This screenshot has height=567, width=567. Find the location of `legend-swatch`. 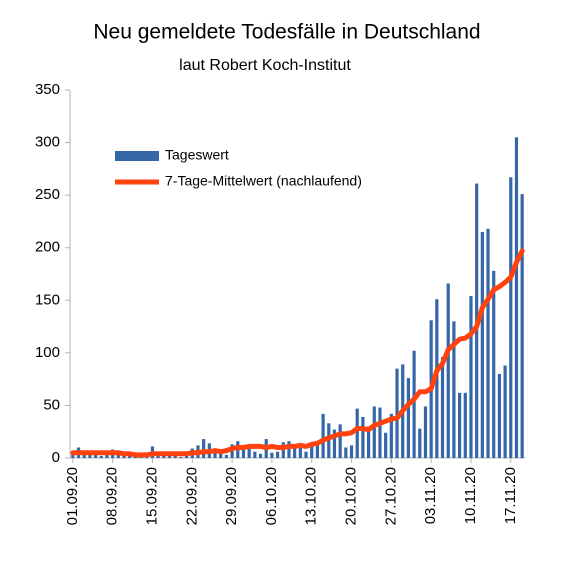

legend-swatch is located at coordinates (137, 156).